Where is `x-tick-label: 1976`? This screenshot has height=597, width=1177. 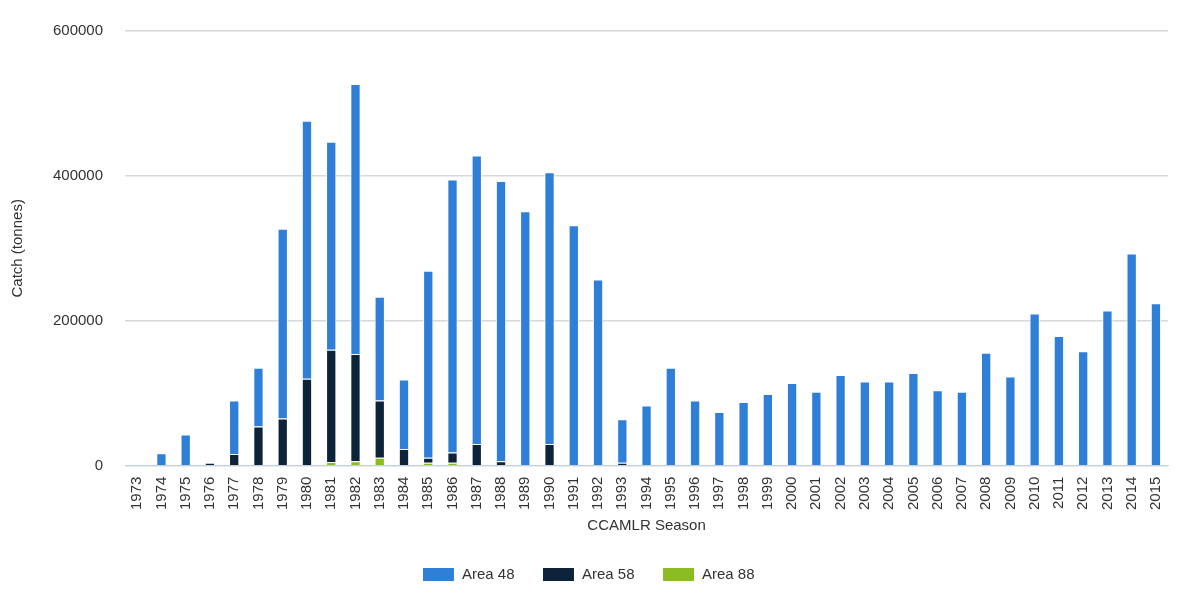
x-tick-label: 1976 is located at coordinates (209, 493).